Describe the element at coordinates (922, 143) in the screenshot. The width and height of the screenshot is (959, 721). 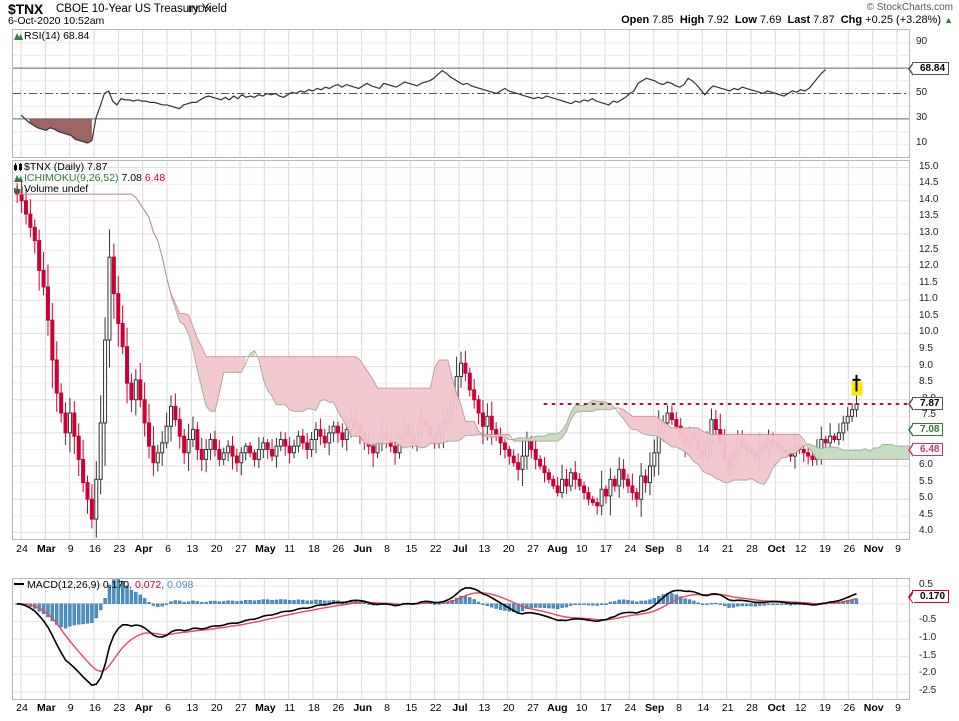
I see `axis-tick-label: 10` at that location.